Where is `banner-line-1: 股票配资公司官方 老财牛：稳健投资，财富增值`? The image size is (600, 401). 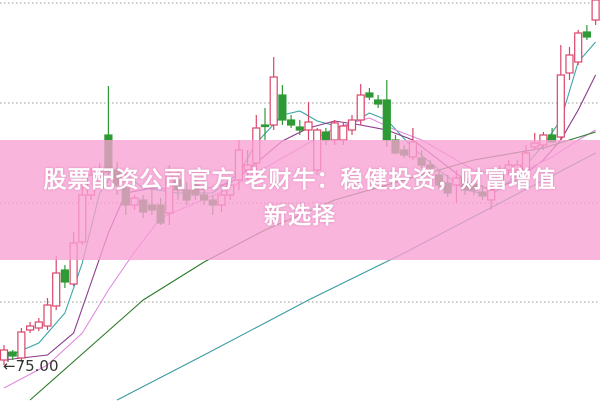
banner-line-1: 股票配资公司官方 老财牛：稳健投资，财富增值 is located at coordinates (300, 180).